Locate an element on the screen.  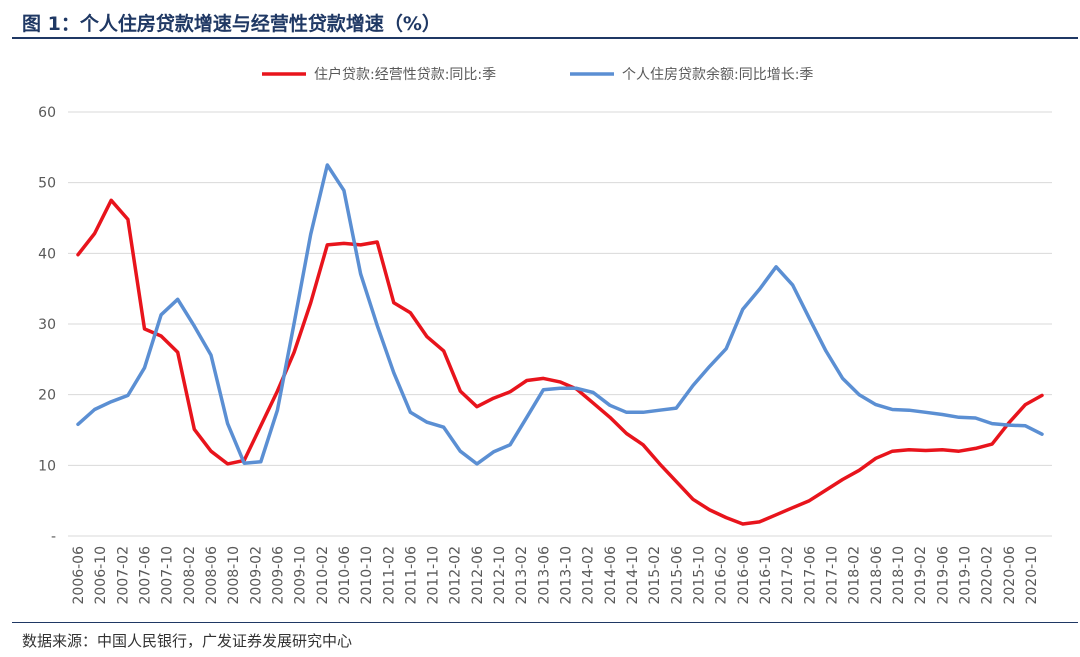
x-tick-label: 2019-02 is located at coordinates (921, 575).